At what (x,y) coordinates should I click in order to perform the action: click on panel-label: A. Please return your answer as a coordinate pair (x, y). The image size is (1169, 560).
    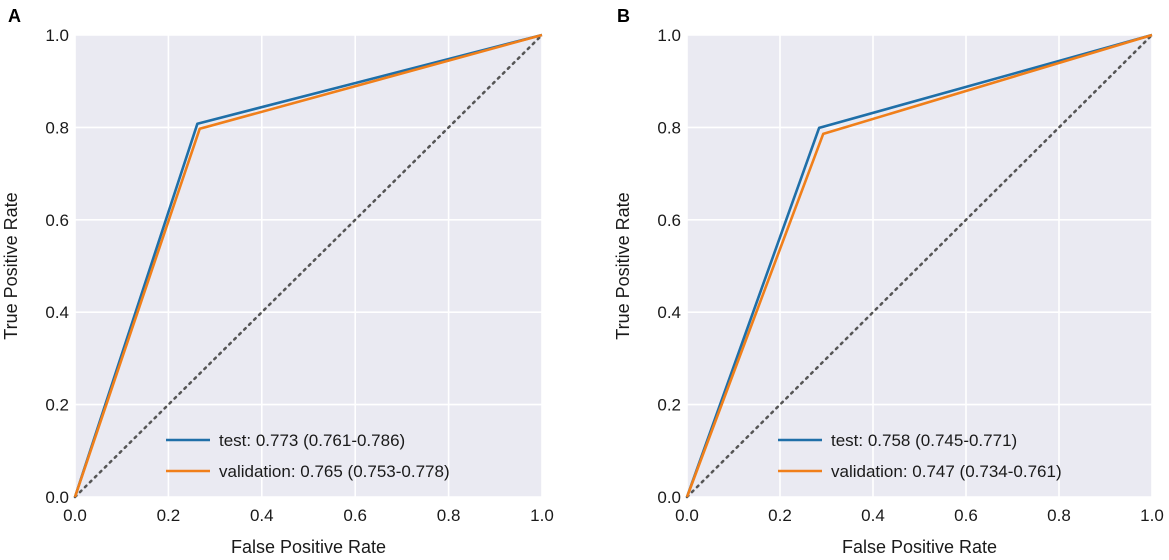
    Looking at the image, I should click on (14, 16).